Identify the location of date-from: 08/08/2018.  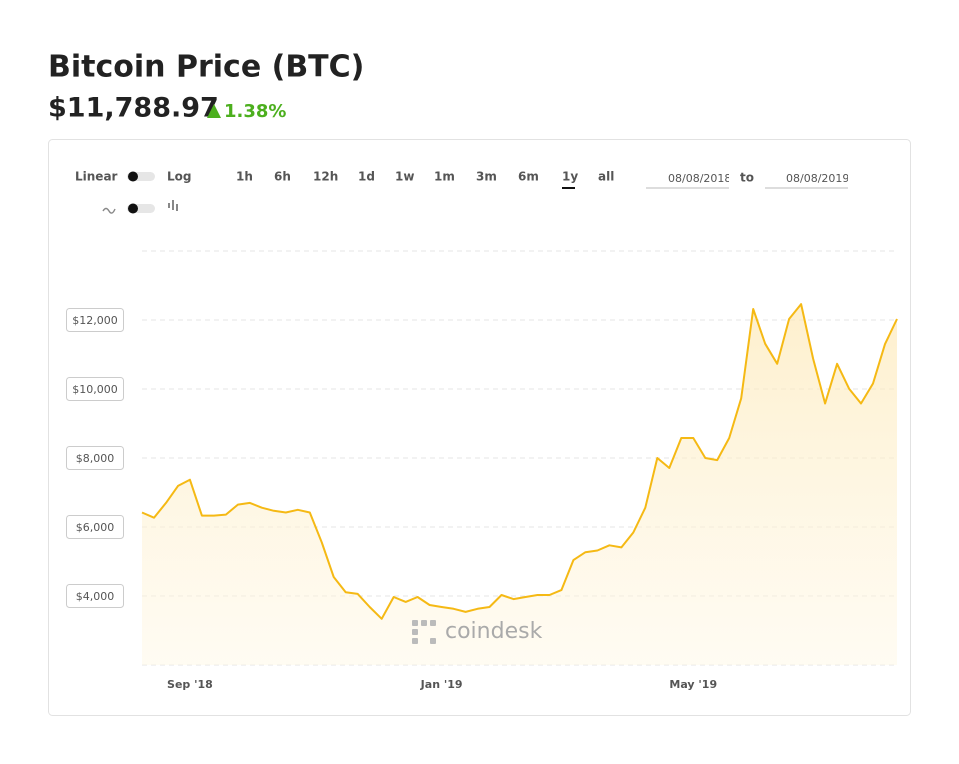
(699, 178).